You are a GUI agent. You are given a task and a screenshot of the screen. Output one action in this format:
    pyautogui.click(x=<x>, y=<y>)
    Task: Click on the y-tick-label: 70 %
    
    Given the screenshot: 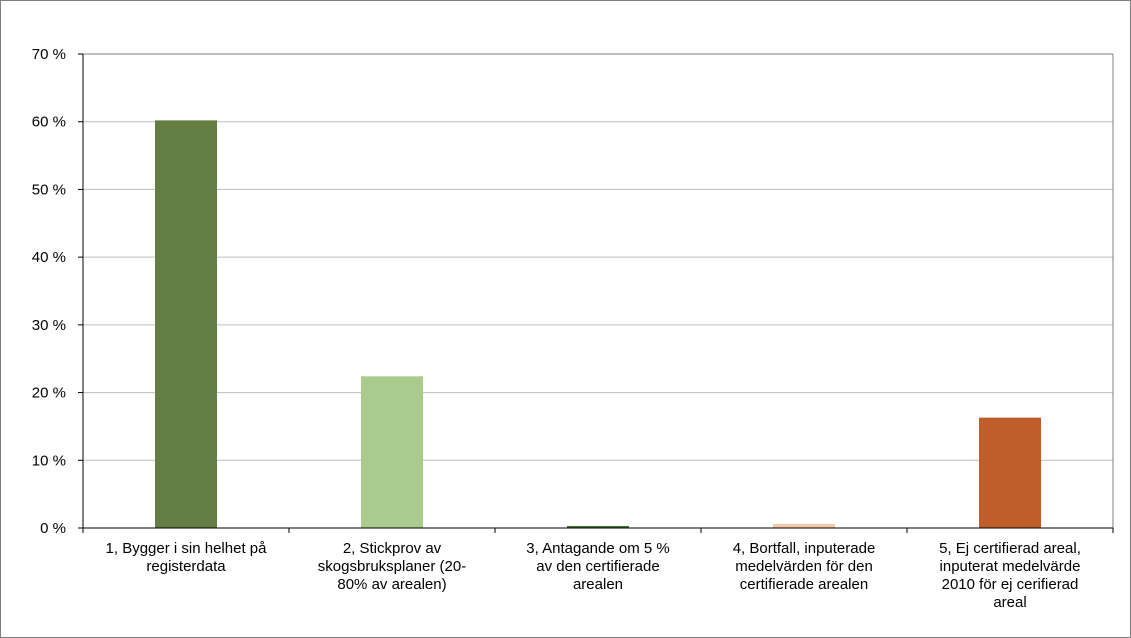 What is the action you would take?
    pyautogui.click(x=49, y=54)
    